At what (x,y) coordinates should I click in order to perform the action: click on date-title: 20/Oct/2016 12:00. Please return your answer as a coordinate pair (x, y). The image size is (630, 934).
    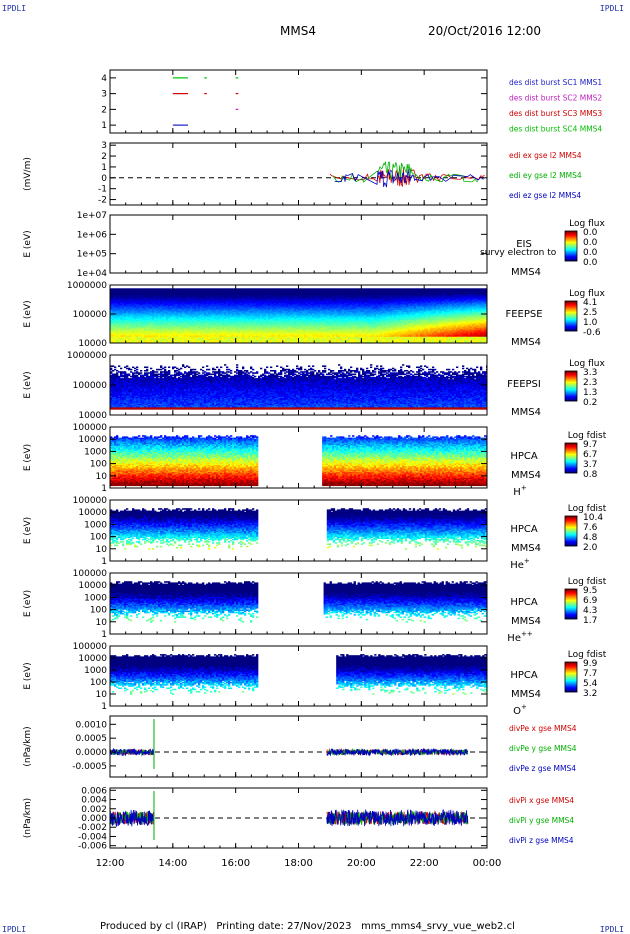
    Looking at the image, I should click on (484, 31).